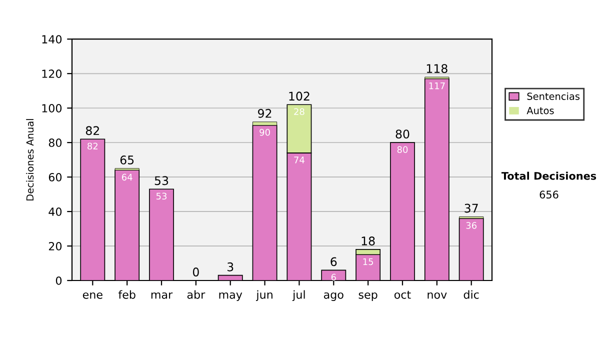  What do you see at coordinates (553, 96) in the screenshot?
I see `legend-label: Sentencias` at bounding box center [553, 96].